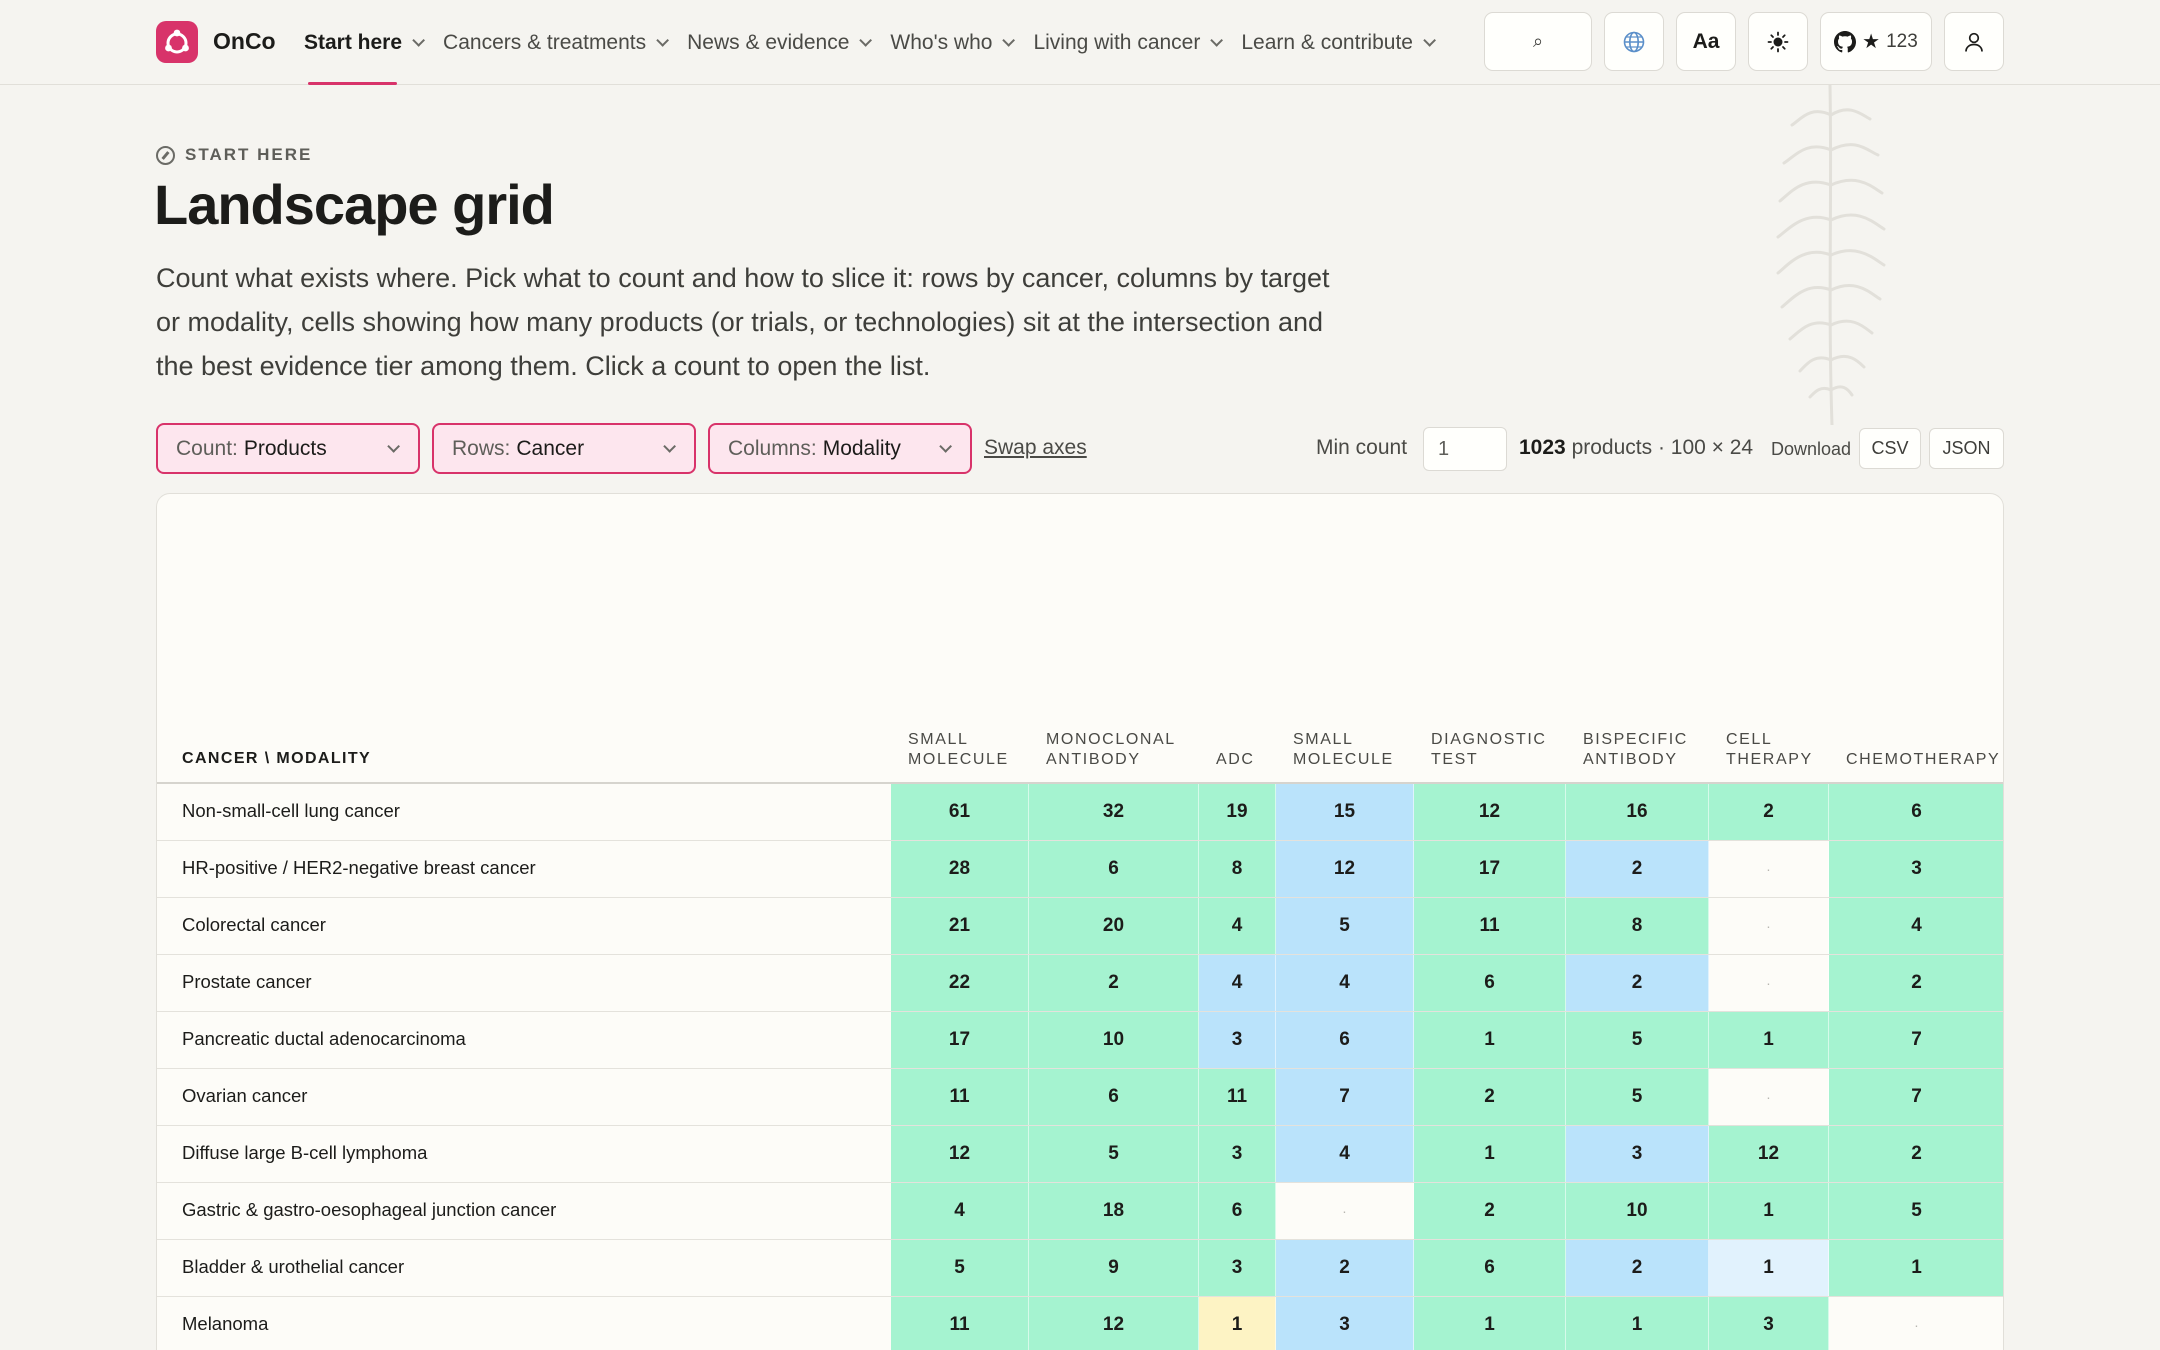 This screenshot has width=2160, height=1350. What do you see at coordinates (960, 812) in the screenshot?
I see `grid-cell-count: 61` at bounding box center [960, 812].